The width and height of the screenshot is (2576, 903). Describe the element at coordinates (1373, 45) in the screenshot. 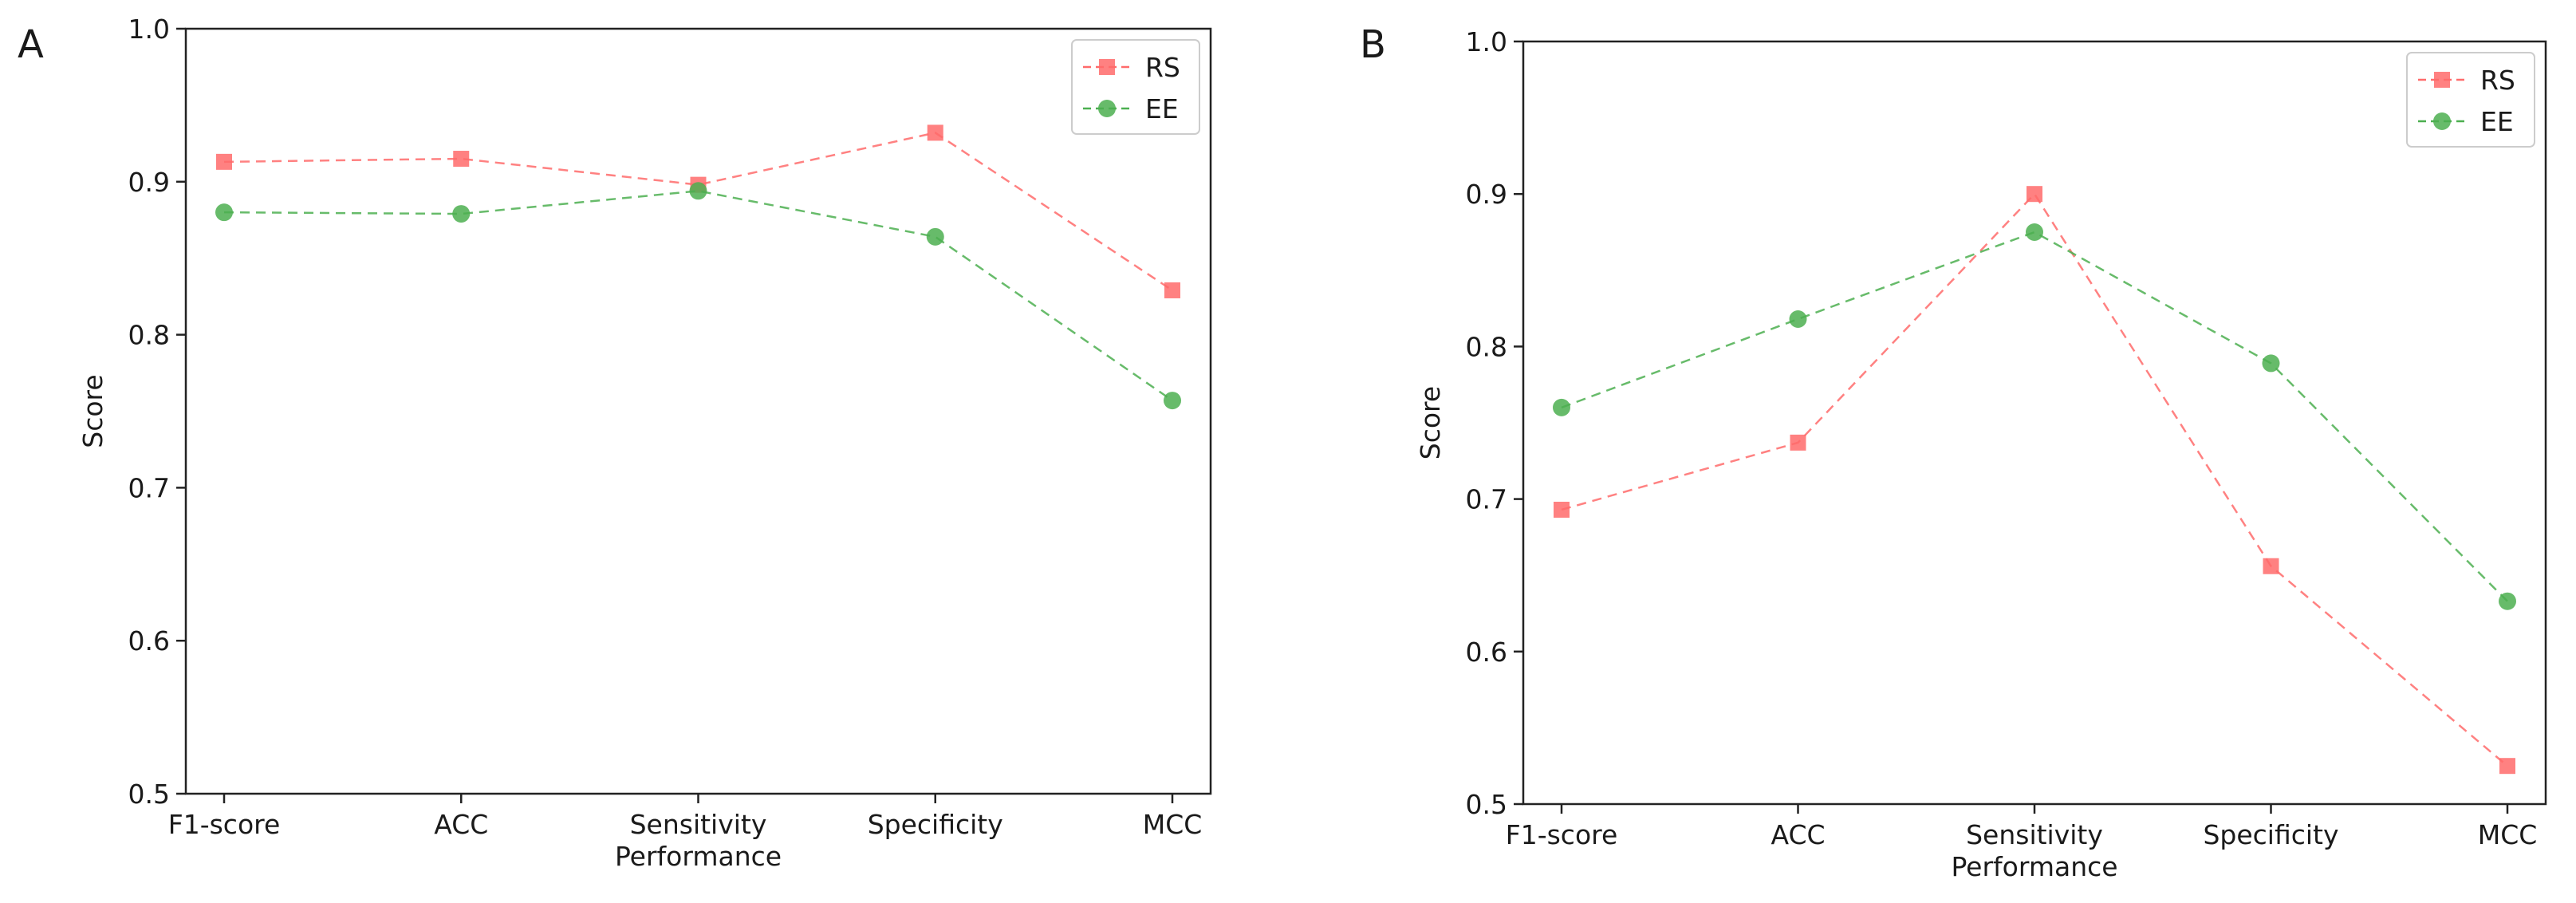

I see `panel-letter: B` at that location.